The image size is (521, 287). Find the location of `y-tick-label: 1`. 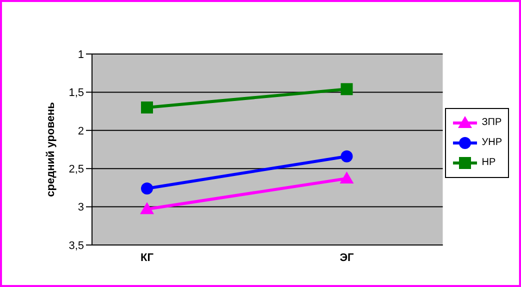

y-tick-label: 1 is located at coordinates (81, 54).